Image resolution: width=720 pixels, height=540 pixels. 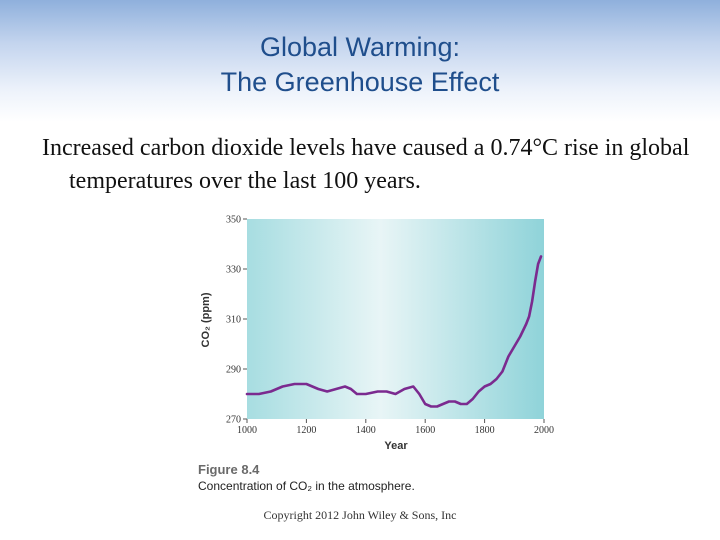 I want to click on slide-title-line-1: Global Warming:, so click(x=360, y=47).